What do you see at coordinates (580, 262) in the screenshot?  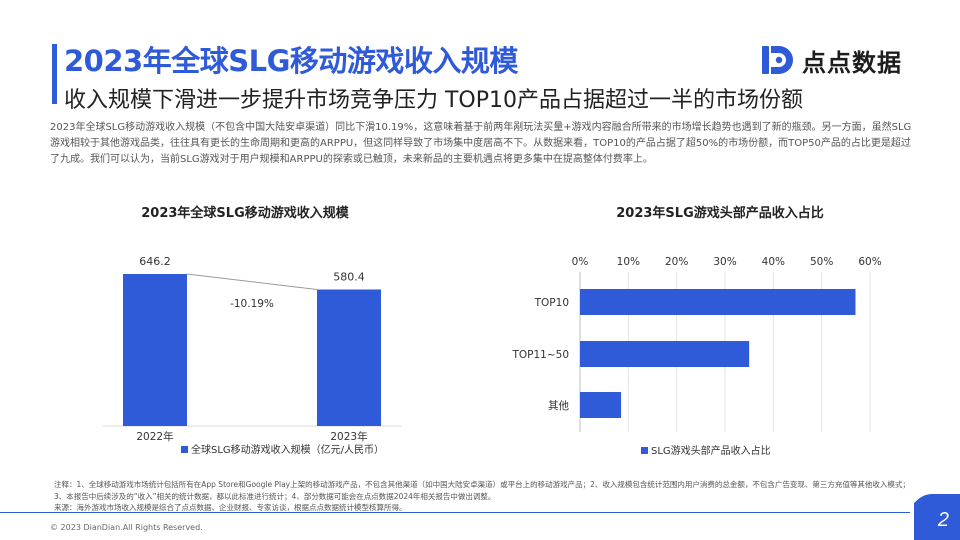 I see `x-tick-label: 0%` at bounding box center [580, 262].